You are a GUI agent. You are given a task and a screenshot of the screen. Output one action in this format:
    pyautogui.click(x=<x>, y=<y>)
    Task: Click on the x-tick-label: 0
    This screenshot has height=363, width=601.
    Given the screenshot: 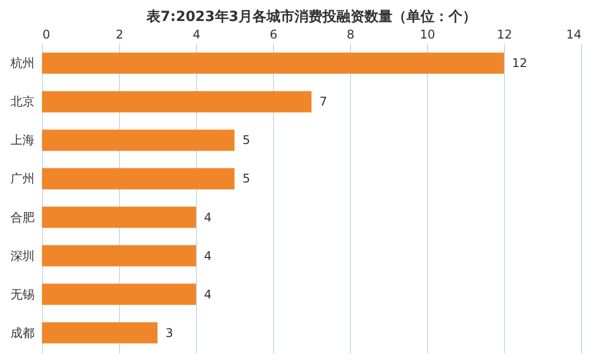 What is the action you would take?
    pyautogui.click(x=46, y=35)
    